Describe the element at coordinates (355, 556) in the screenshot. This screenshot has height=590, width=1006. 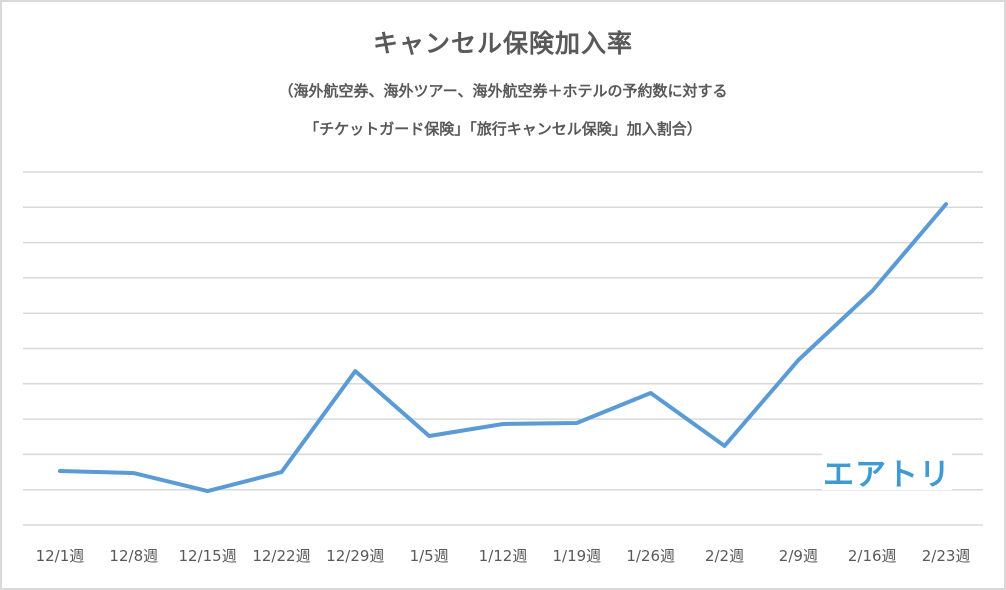
I see `x-axis-label: 12/29週` at that location.